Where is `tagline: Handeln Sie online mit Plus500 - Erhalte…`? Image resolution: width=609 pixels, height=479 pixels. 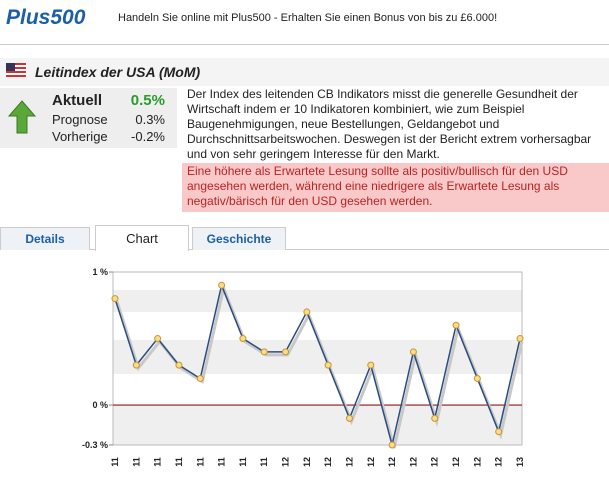
tagline: Handeln Sie online mit Plus500 - Erhalte… is located at coordinates (308, 18).